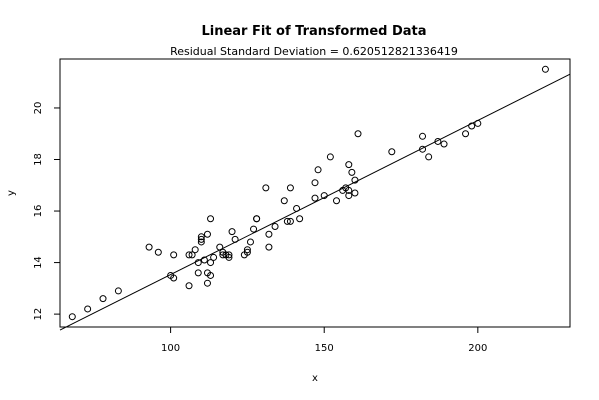  I want to click on y-tick-label: 12, so click(38, 314).